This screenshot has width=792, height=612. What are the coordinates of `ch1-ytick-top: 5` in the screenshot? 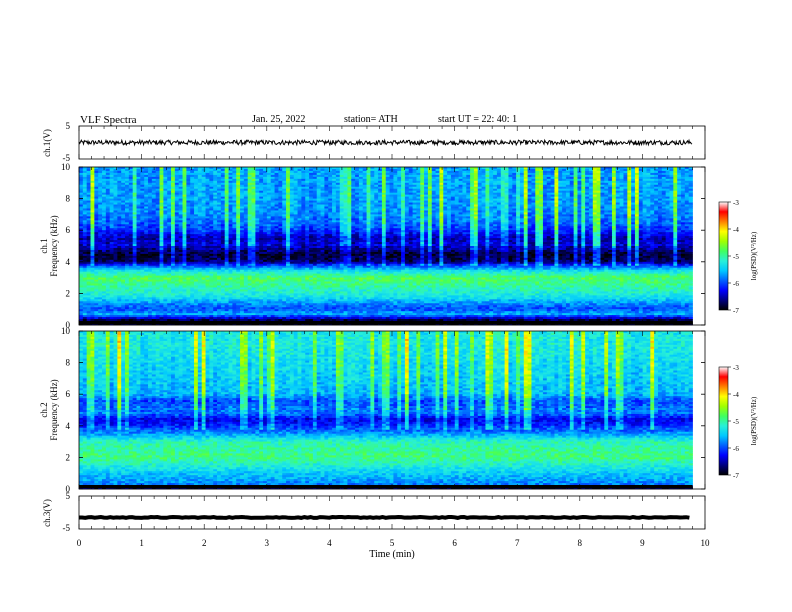 It's located at (68, 126).